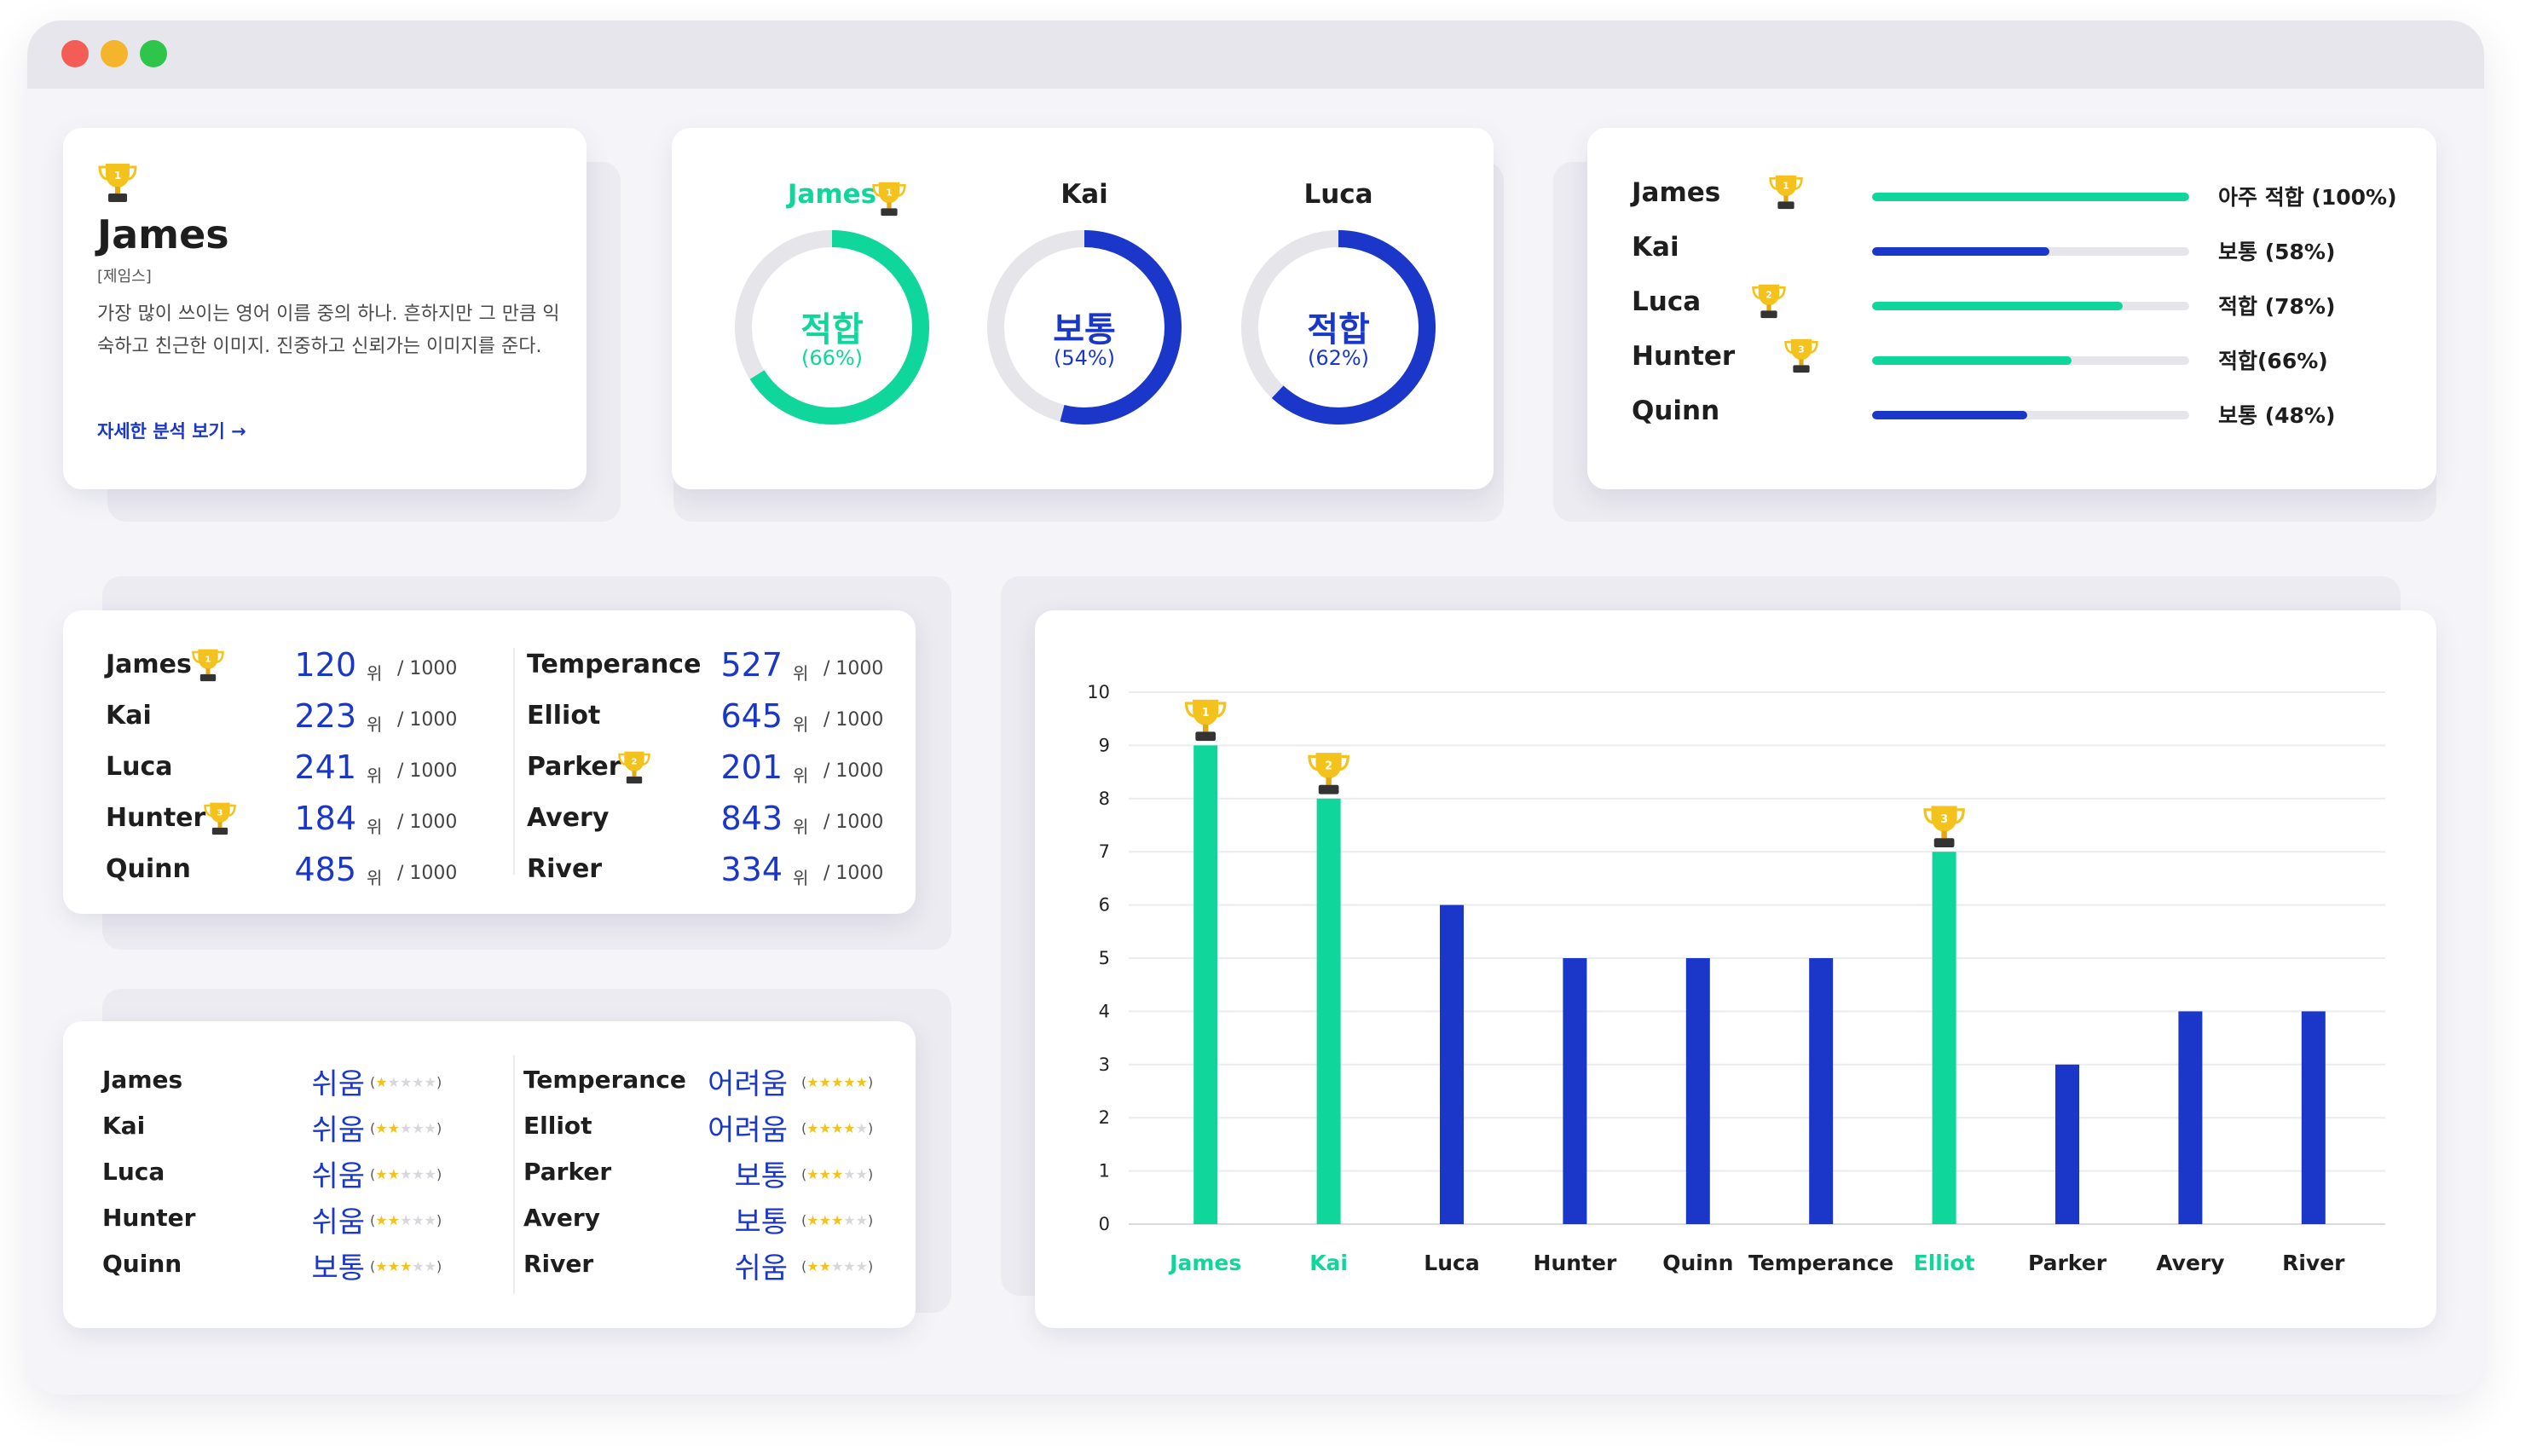 Image resolution: width=2537 pixels, height=1456 pixels. I want to click on bar-elliot, so click(1944, 1038).